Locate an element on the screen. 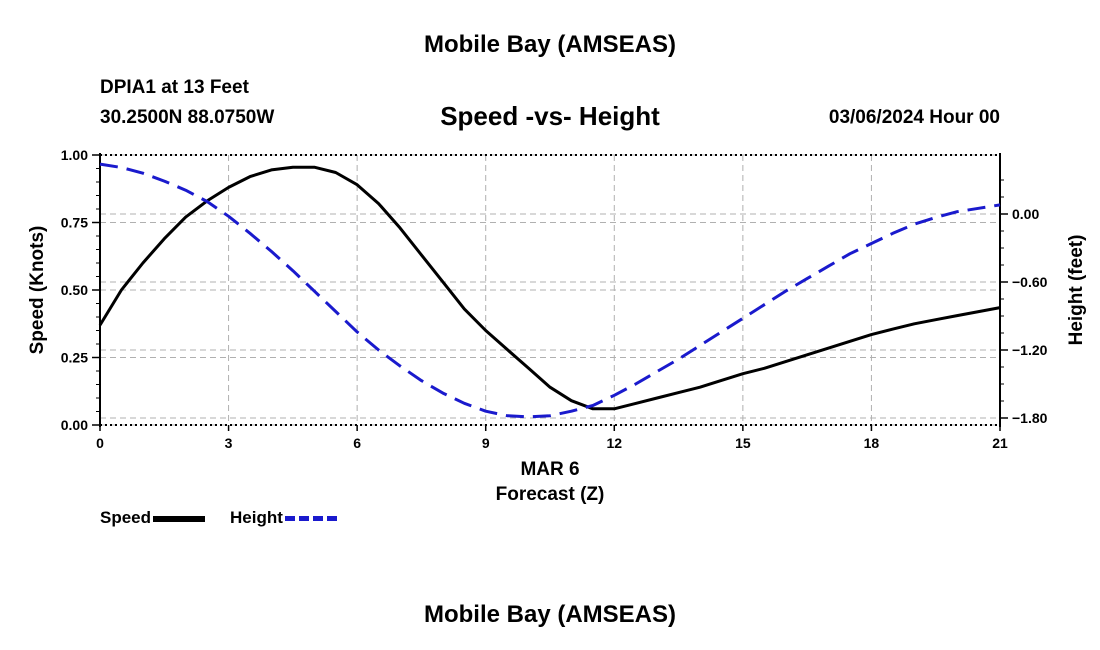  legend-height-swatch is located at coordinates (310, 519).